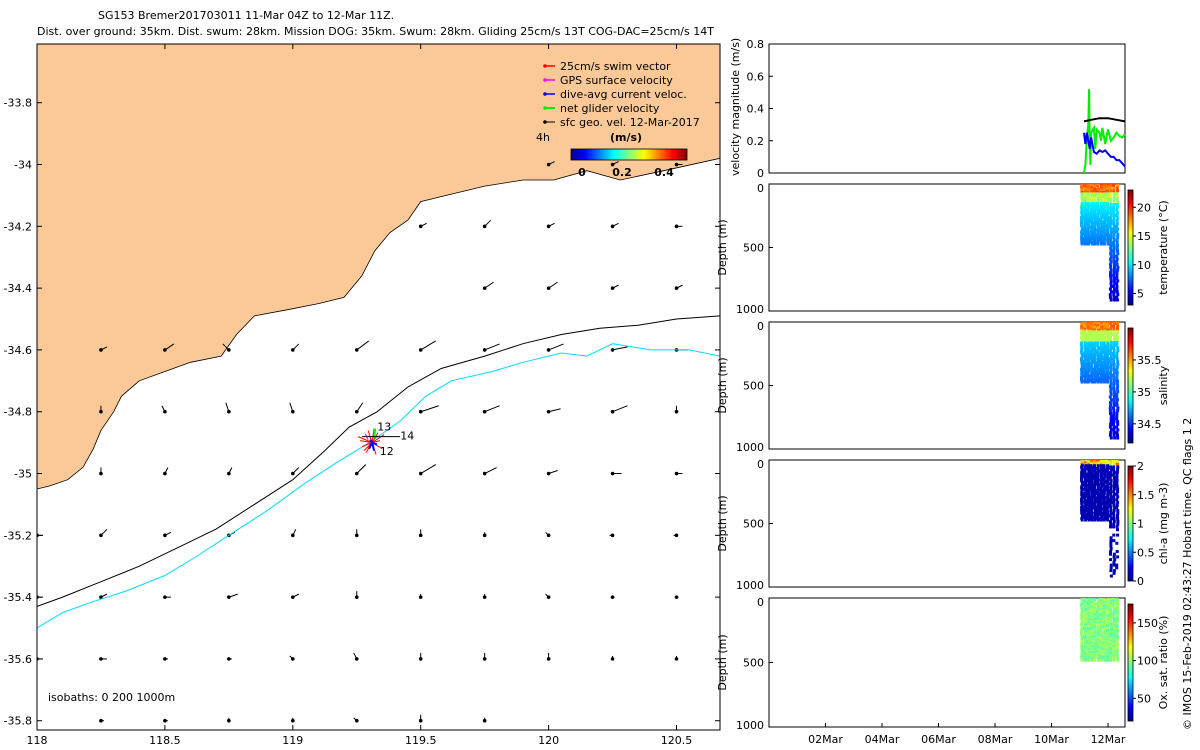  What do you see at coordinates (1092, 660) in the screenshot?
I see `profile-point-oxygen` at bounding box center [1092, 660].